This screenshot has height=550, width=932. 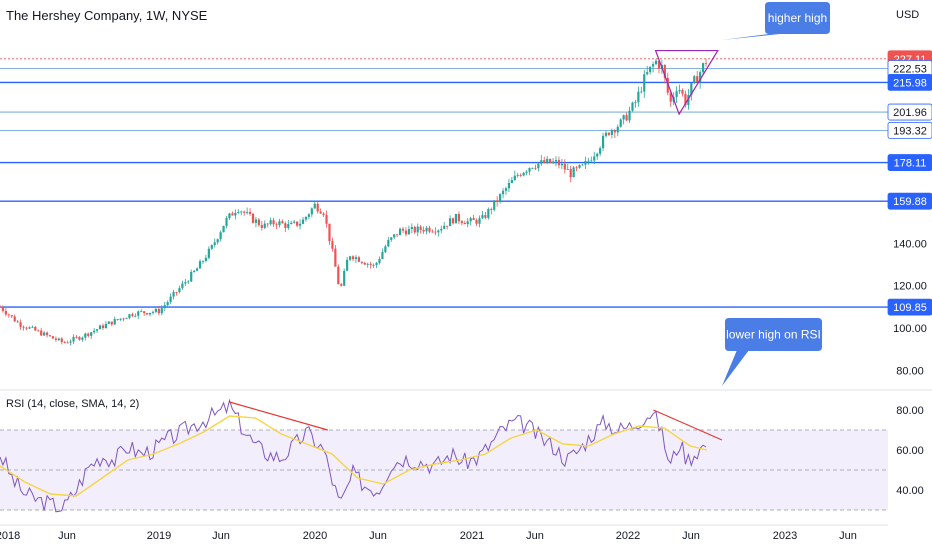 I want to click on price-label: 215.98, so click(x=909, y=82).